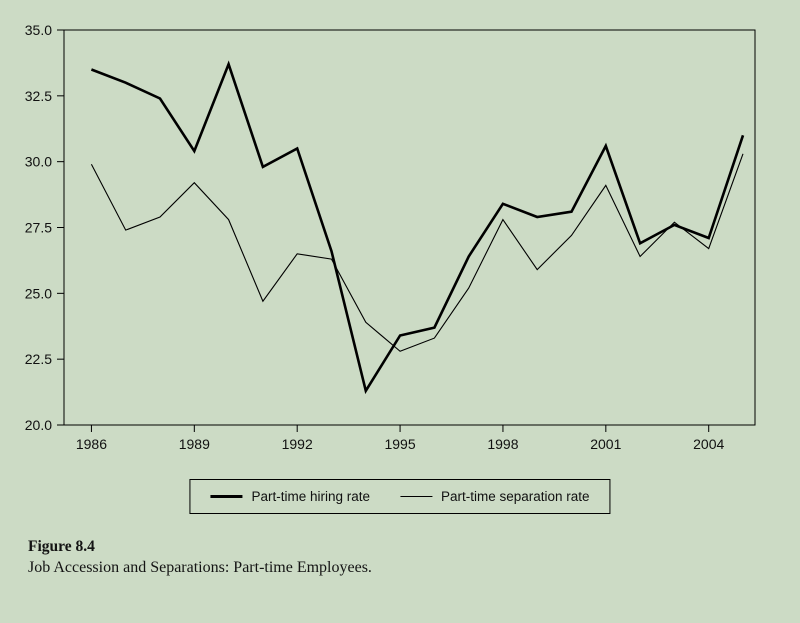 The image size is (800, 623). I want to click on y-tick-label: 20.0, so click(38, 425).